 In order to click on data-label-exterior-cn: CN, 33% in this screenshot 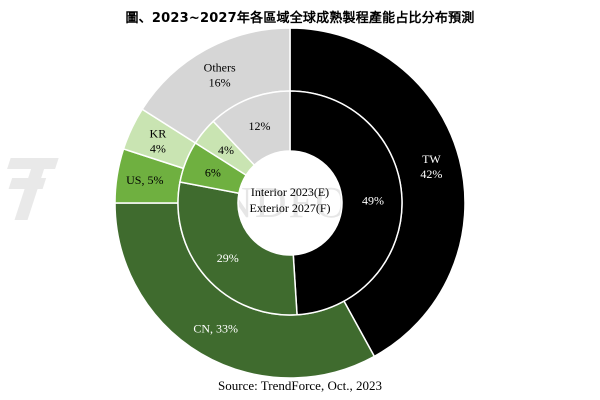, I will do `click(215, 329)`.